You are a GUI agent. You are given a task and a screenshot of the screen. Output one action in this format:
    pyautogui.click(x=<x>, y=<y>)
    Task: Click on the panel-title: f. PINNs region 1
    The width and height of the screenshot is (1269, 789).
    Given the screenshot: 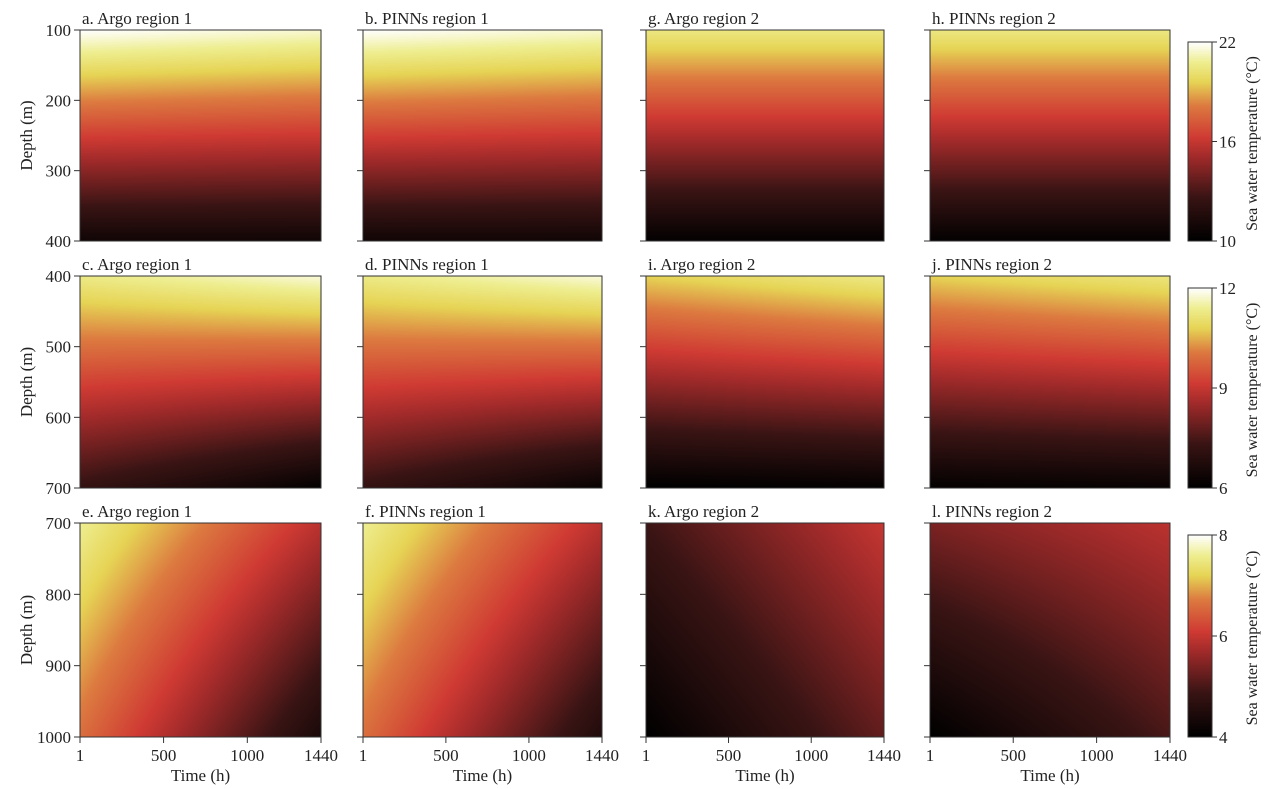 What is the action you would take?
    pyautogui.click(x=425, y=511)
    